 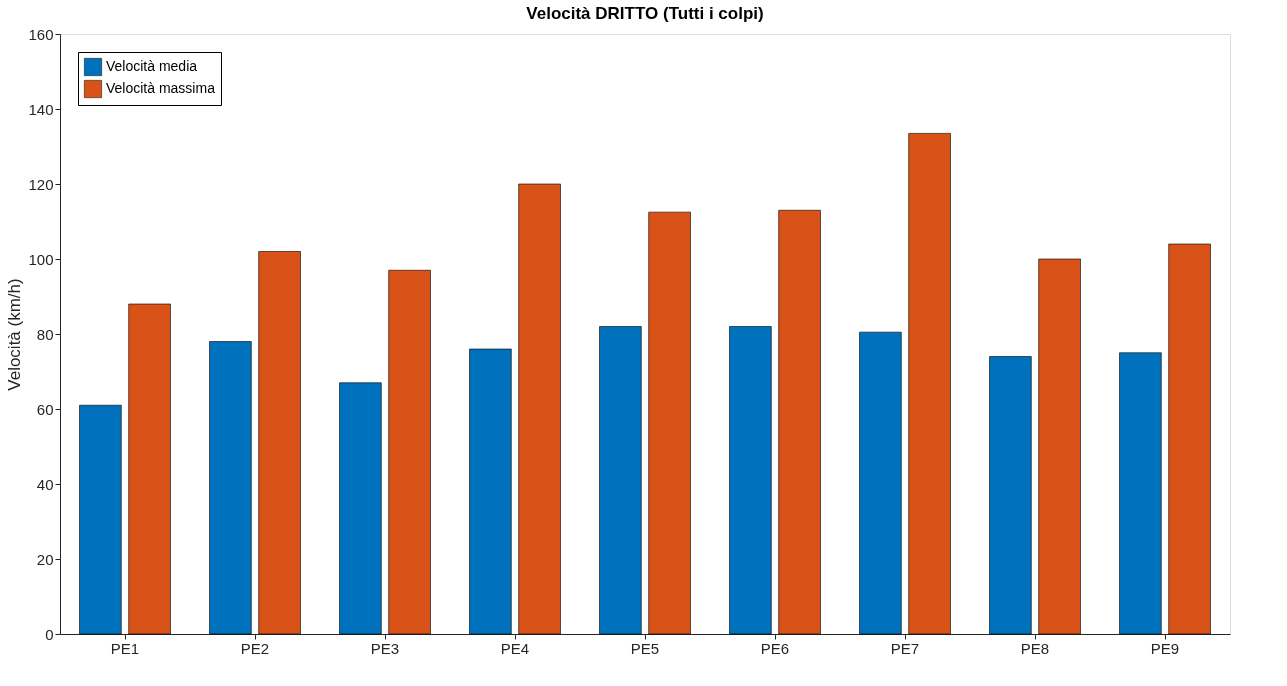 What do you see at coordinates (515, 648) in the screenshot?
I see `x-tick-label: PE4` at bounding box center [515, 648].